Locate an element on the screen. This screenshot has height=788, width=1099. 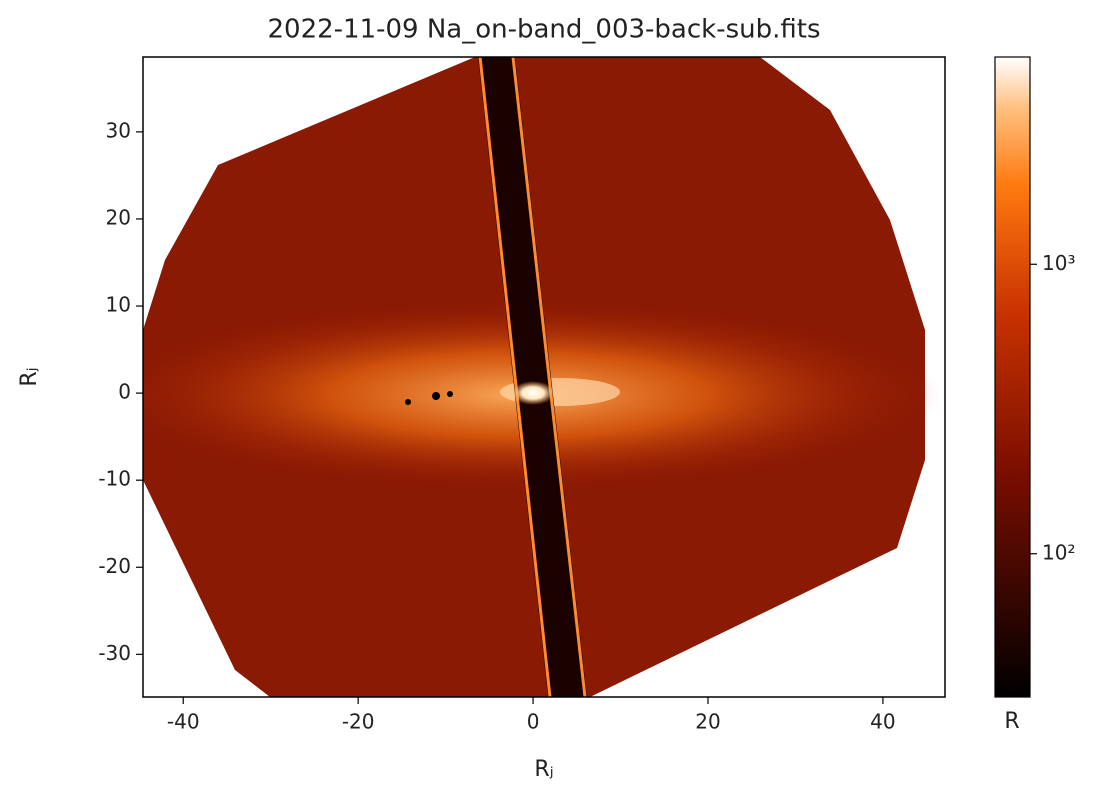
y-tick-label: -30 is located at coordinates (114, 653).